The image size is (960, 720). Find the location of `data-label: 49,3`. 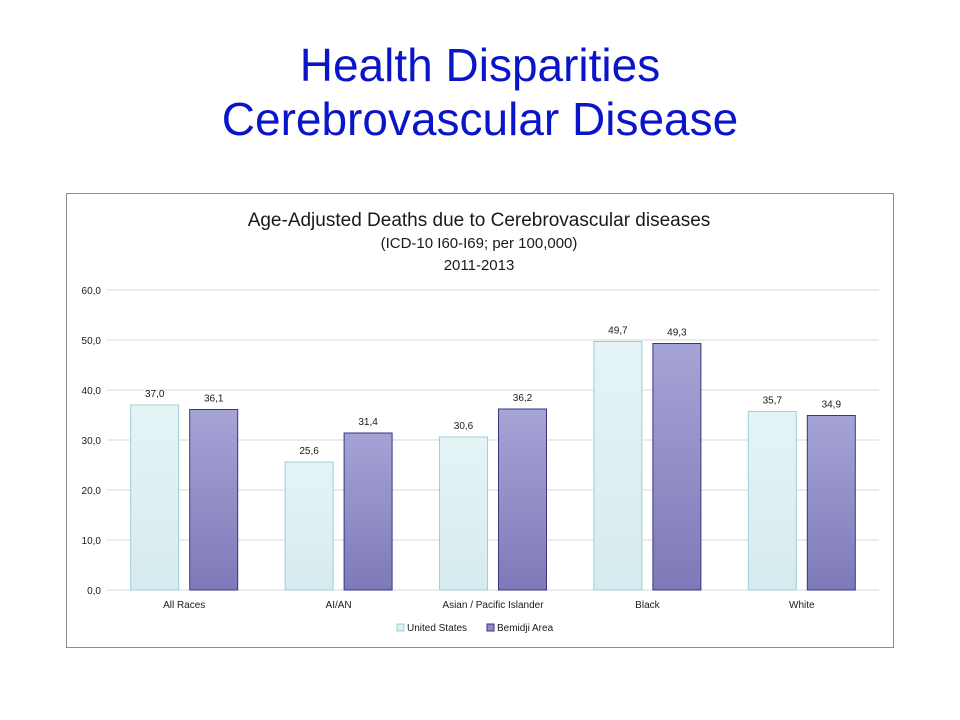

data-label: 49,3 is located at coordinates (677, 333).